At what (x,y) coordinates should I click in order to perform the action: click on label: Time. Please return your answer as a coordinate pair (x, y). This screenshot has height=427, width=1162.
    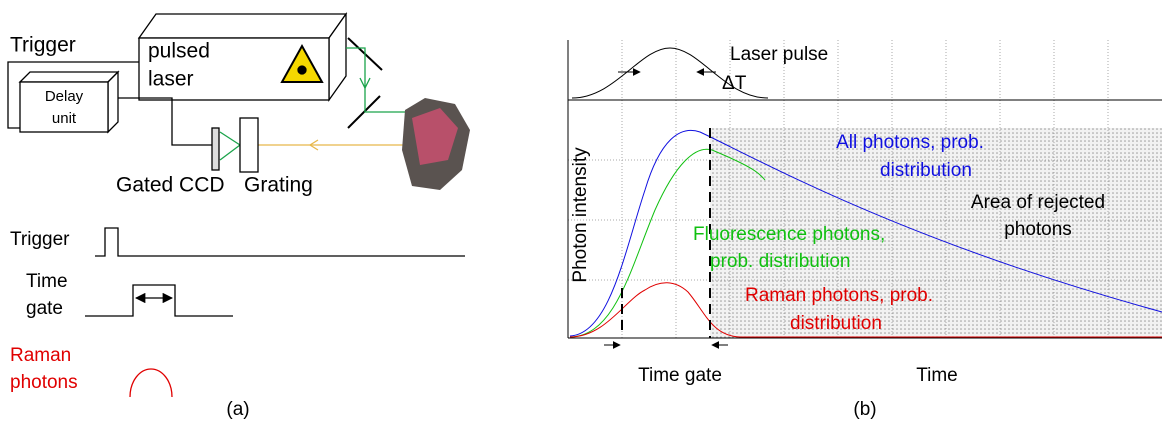
    Looking at the image, I should click on (47, 281).